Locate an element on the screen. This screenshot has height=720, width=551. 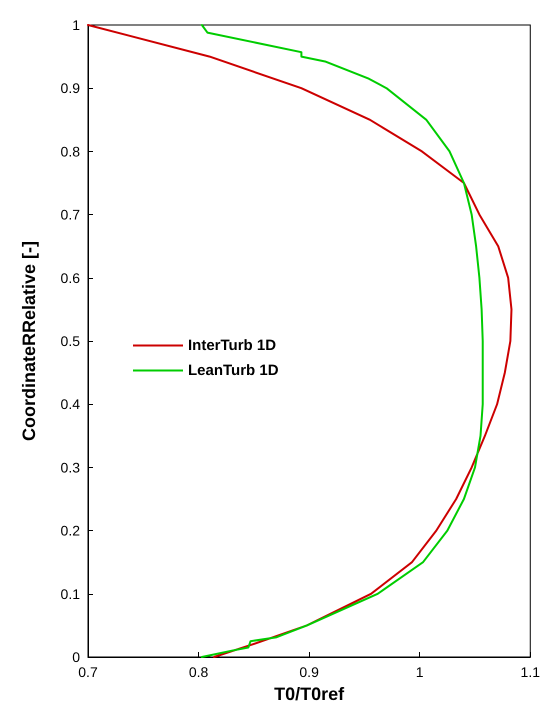
y-tick-label: 0.7 is located at coordinates (70, 214).